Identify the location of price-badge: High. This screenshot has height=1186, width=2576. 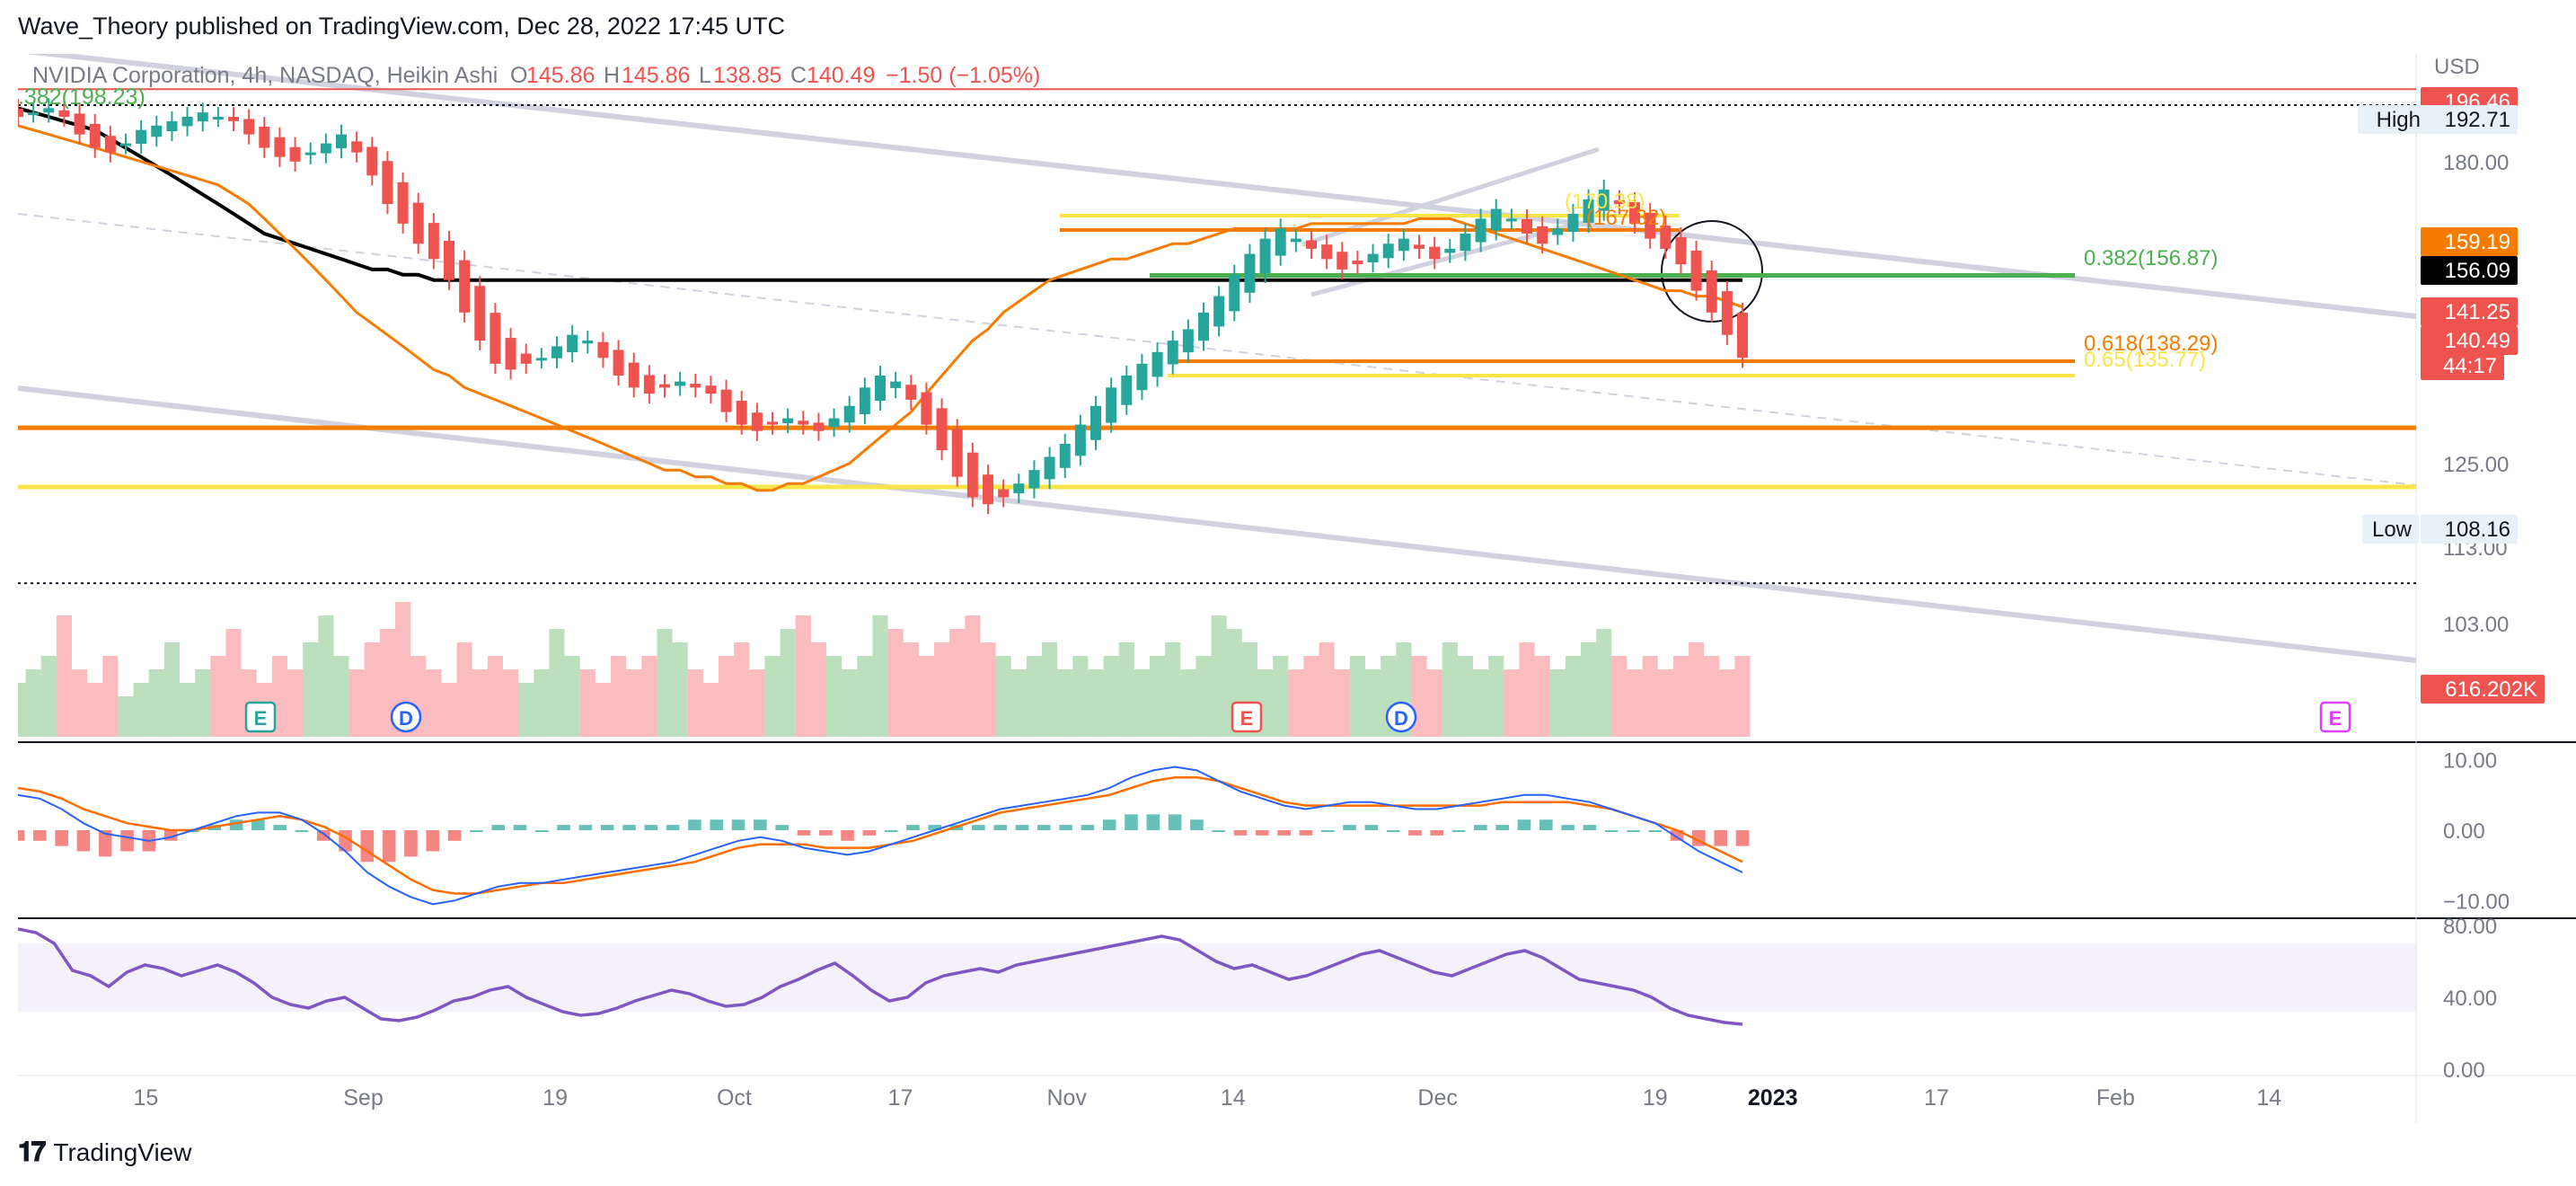
(2393, 119).